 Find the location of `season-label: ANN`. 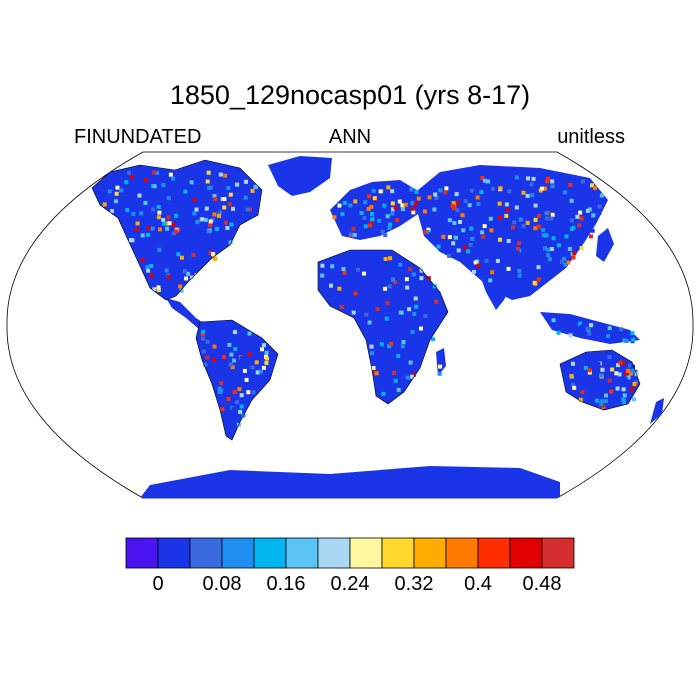

season-label: ANN is located at coordinates (350, 137).